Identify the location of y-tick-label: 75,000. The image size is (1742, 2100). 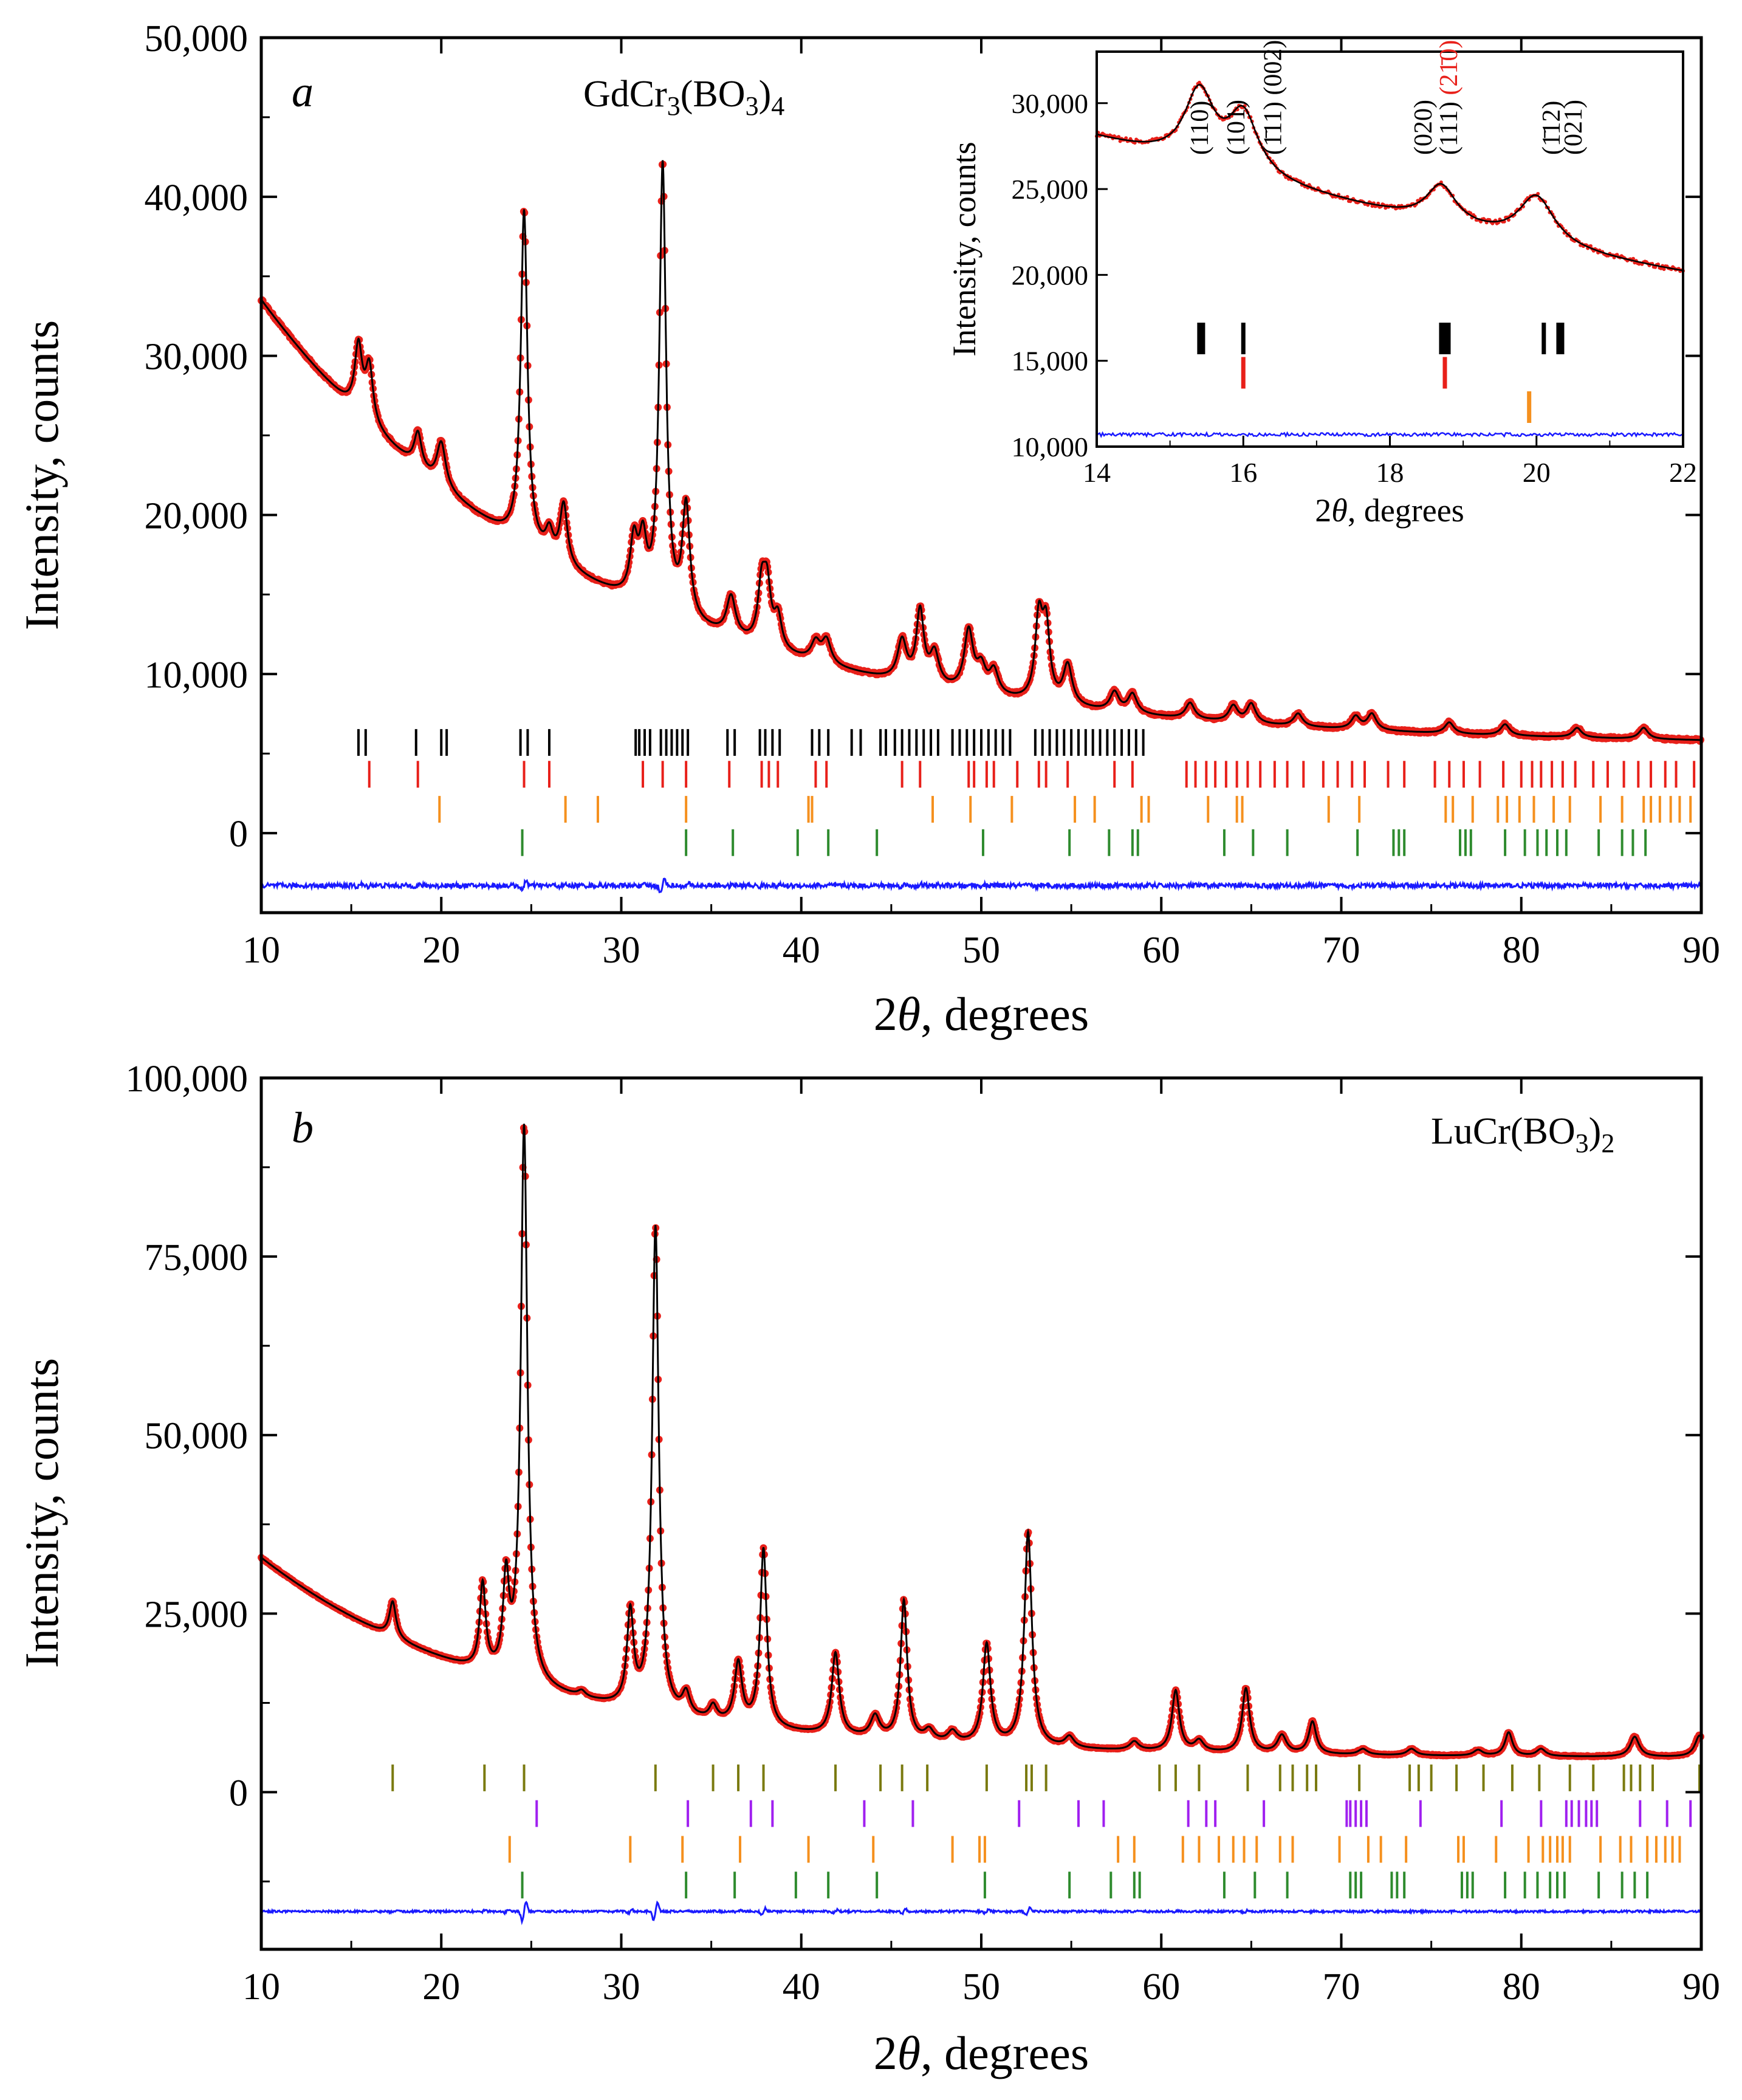
(197, 1257).